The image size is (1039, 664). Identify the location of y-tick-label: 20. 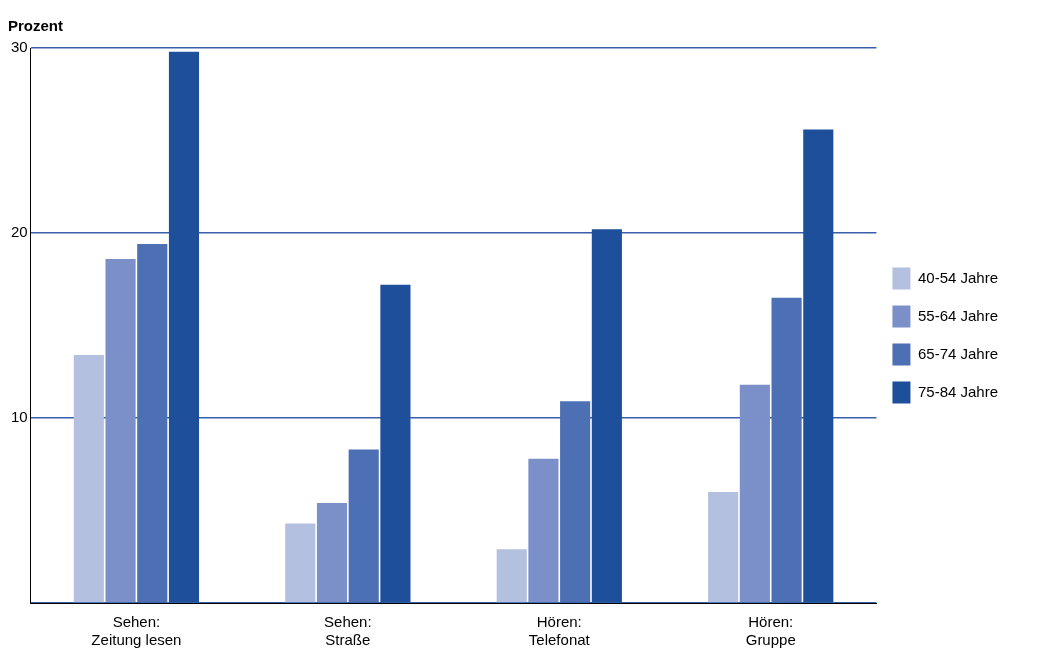
(19, 232).